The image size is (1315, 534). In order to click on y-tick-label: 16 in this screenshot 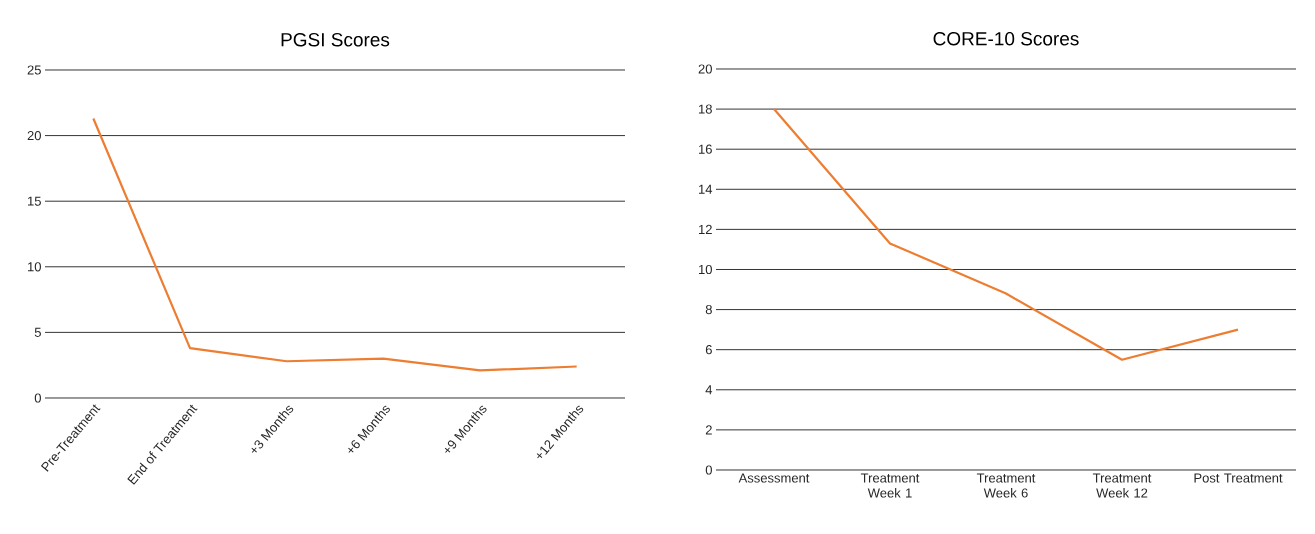, I will do `click(705, 149)`.